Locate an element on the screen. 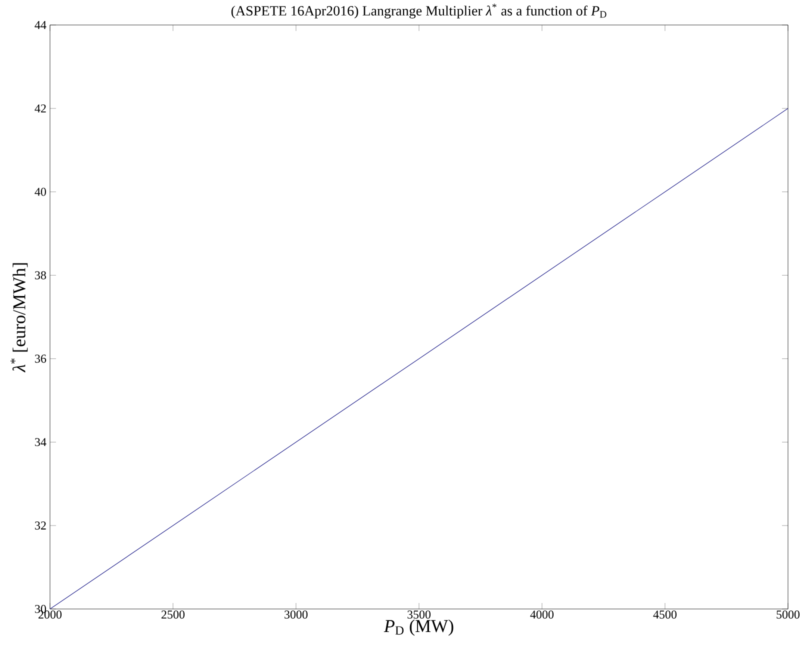 The height and width of the screenshot is (655, 807). x-tick-label: 3500 is located at coordinates (419, 614).